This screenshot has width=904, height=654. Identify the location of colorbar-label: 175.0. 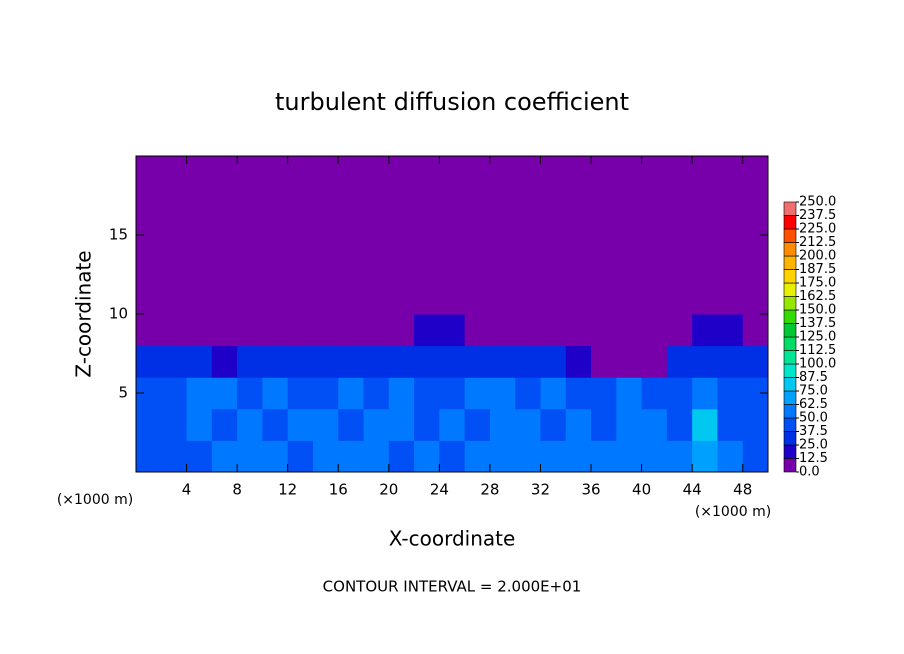
(817, 283).